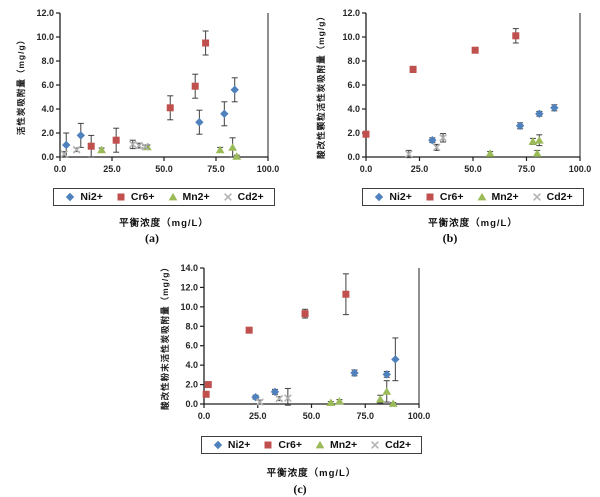 This screenshot has width=600, height=497. Describe the element at coordinates (473, 85) in the screenshot. I see `axes` at that location.